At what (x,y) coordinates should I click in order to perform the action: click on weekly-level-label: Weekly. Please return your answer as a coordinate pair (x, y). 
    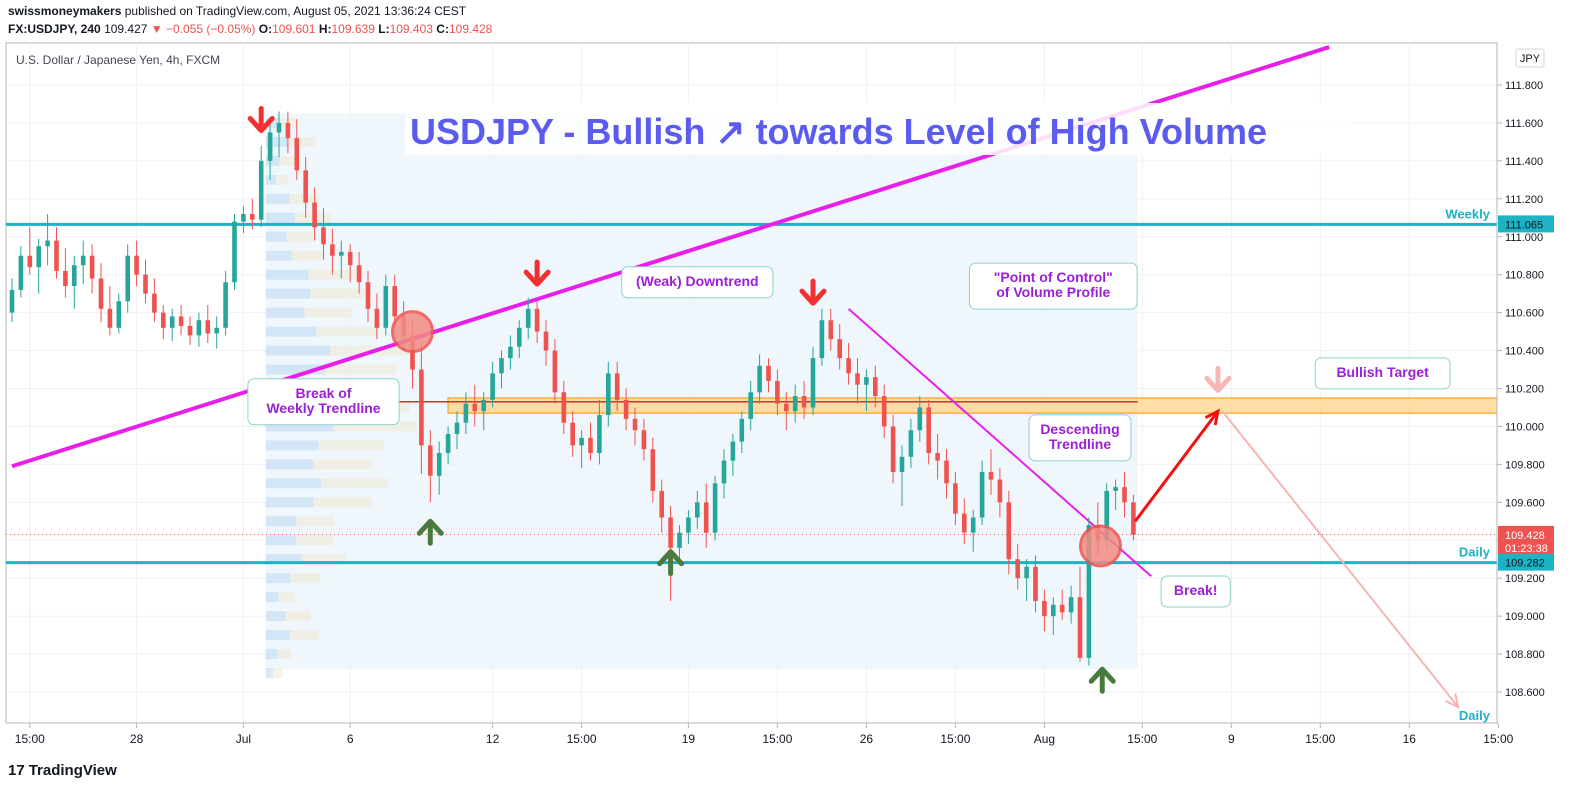
    Looking at the image, I should click on (1467, 213).